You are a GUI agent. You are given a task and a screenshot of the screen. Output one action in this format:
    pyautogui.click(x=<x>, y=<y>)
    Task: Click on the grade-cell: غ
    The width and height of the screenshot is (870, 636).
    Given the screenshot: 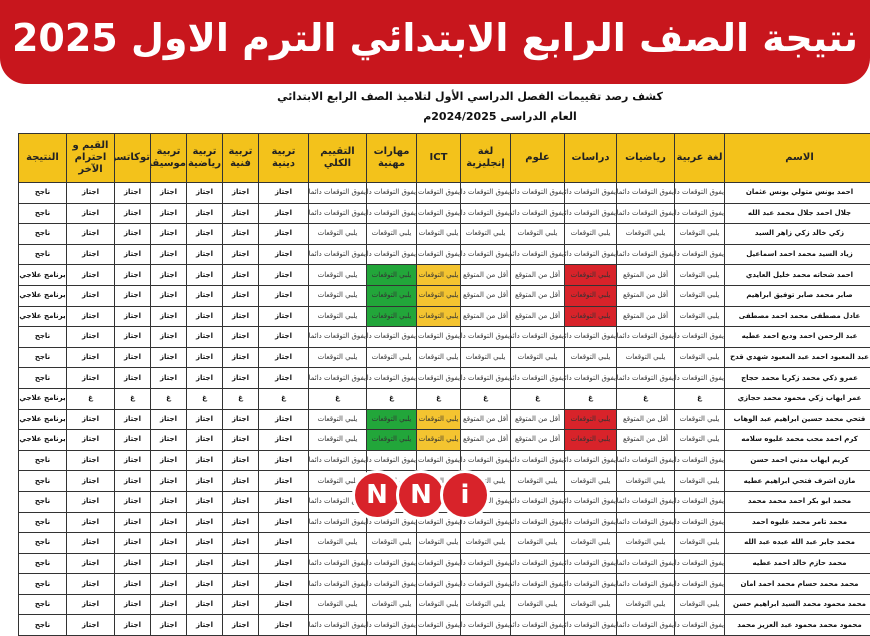 What is the action you would take?
    pyautogui.click(x=338, y=398)
    